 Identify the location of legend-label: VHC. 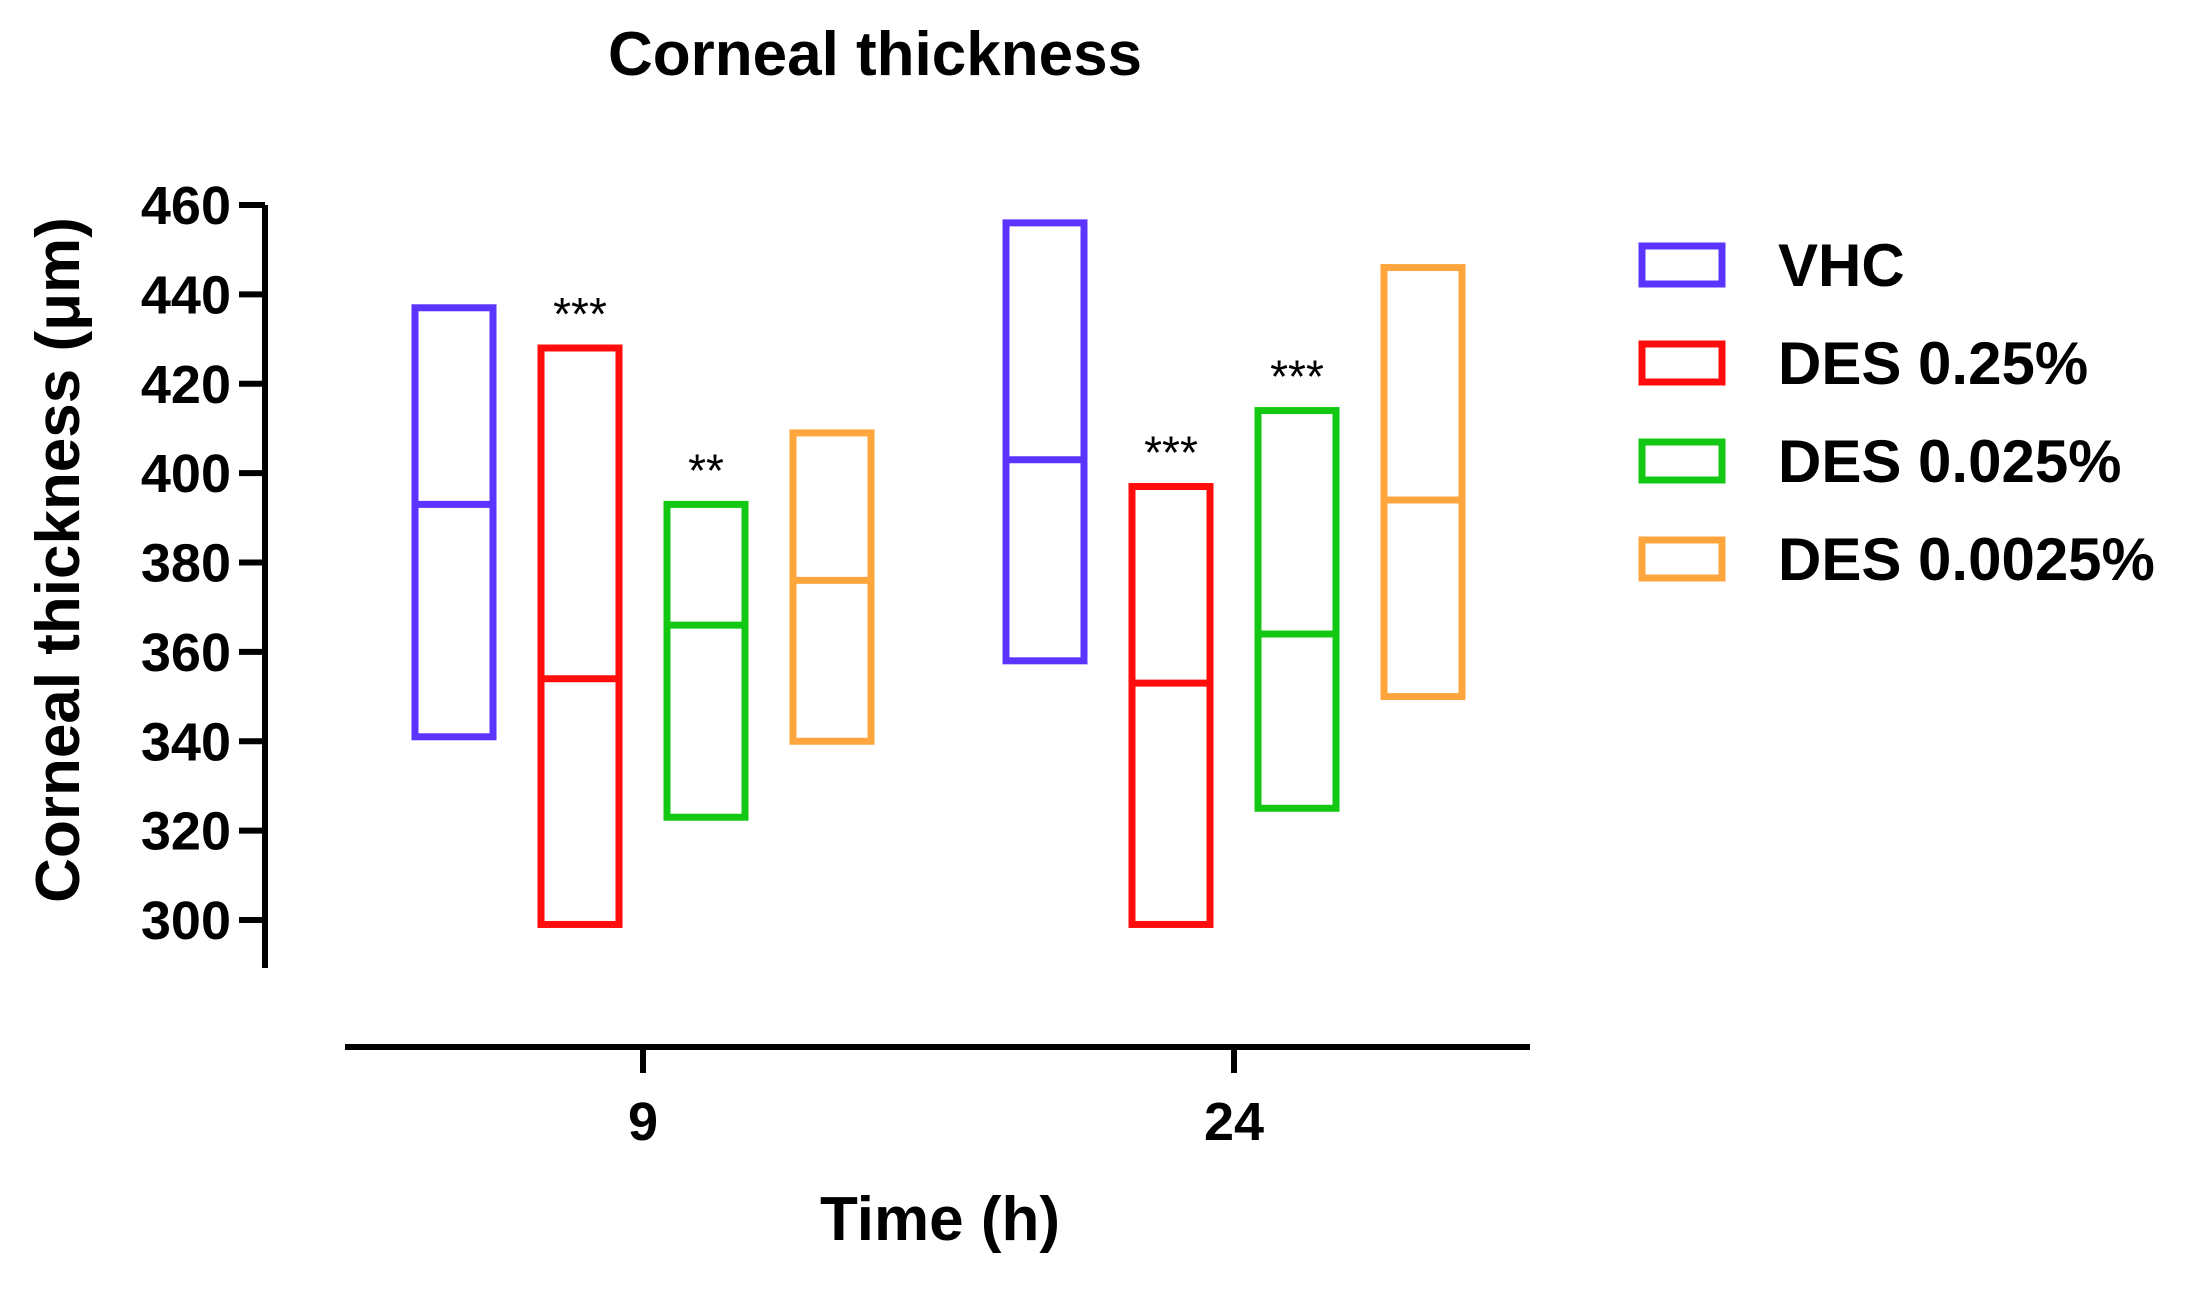
(1841, 265).